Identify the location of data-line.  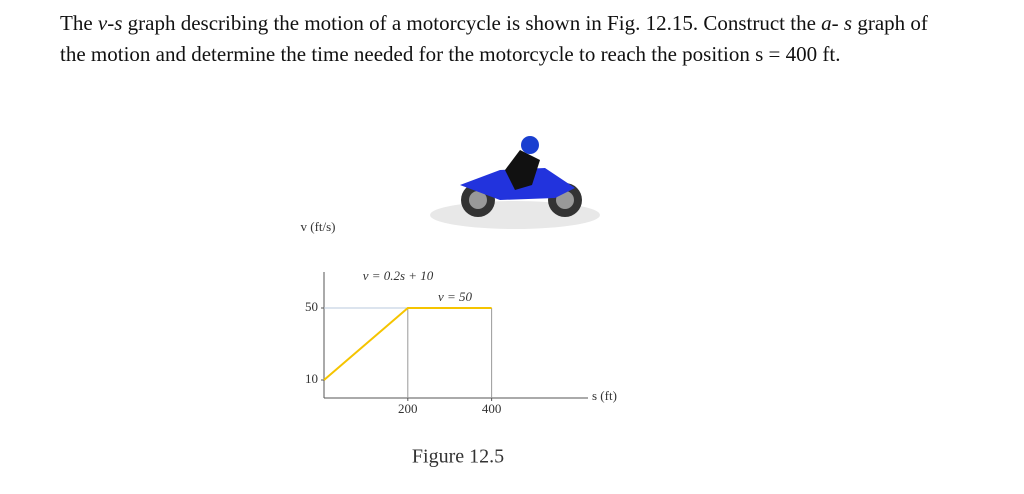
(407, 344).